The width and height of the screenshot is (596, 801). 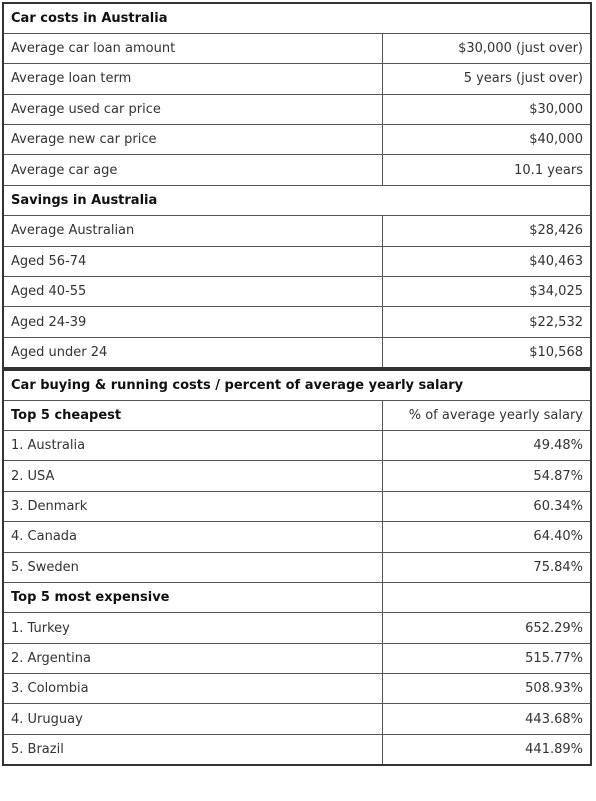 I want to click on row-label: 4. Canada, so click(x=192, y=537).